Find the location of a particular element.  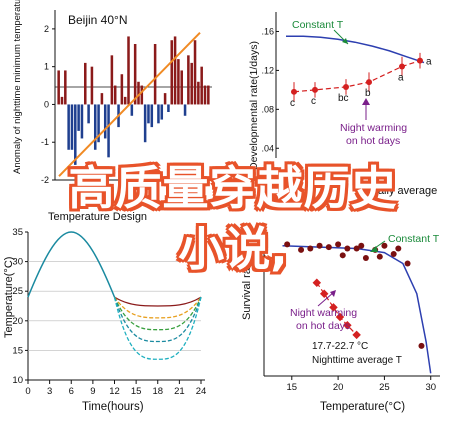

p3-x-tick-label: 0 is located at coordinates (27, 391).